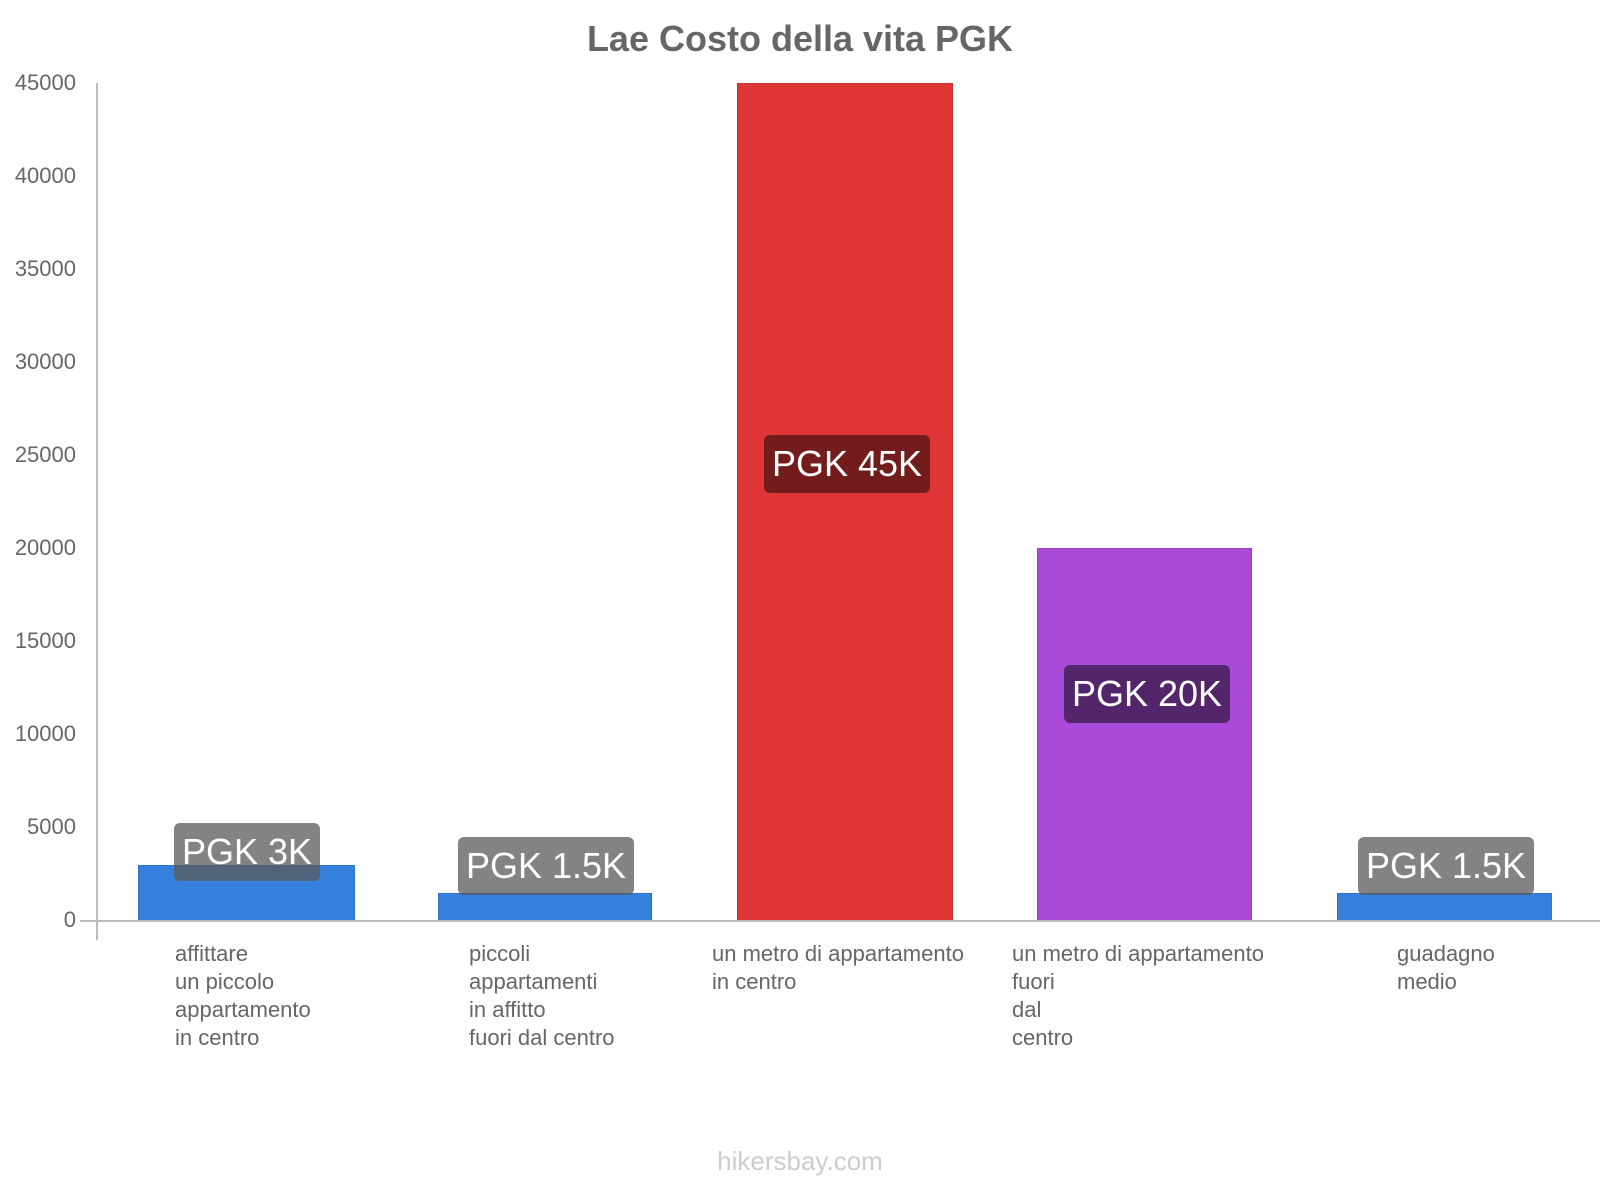 The height and width of the screenshot is (1200, 1600). Describe the element at coordinates (97, 511) in the screenshot. I see `y-axis-line` at that location.